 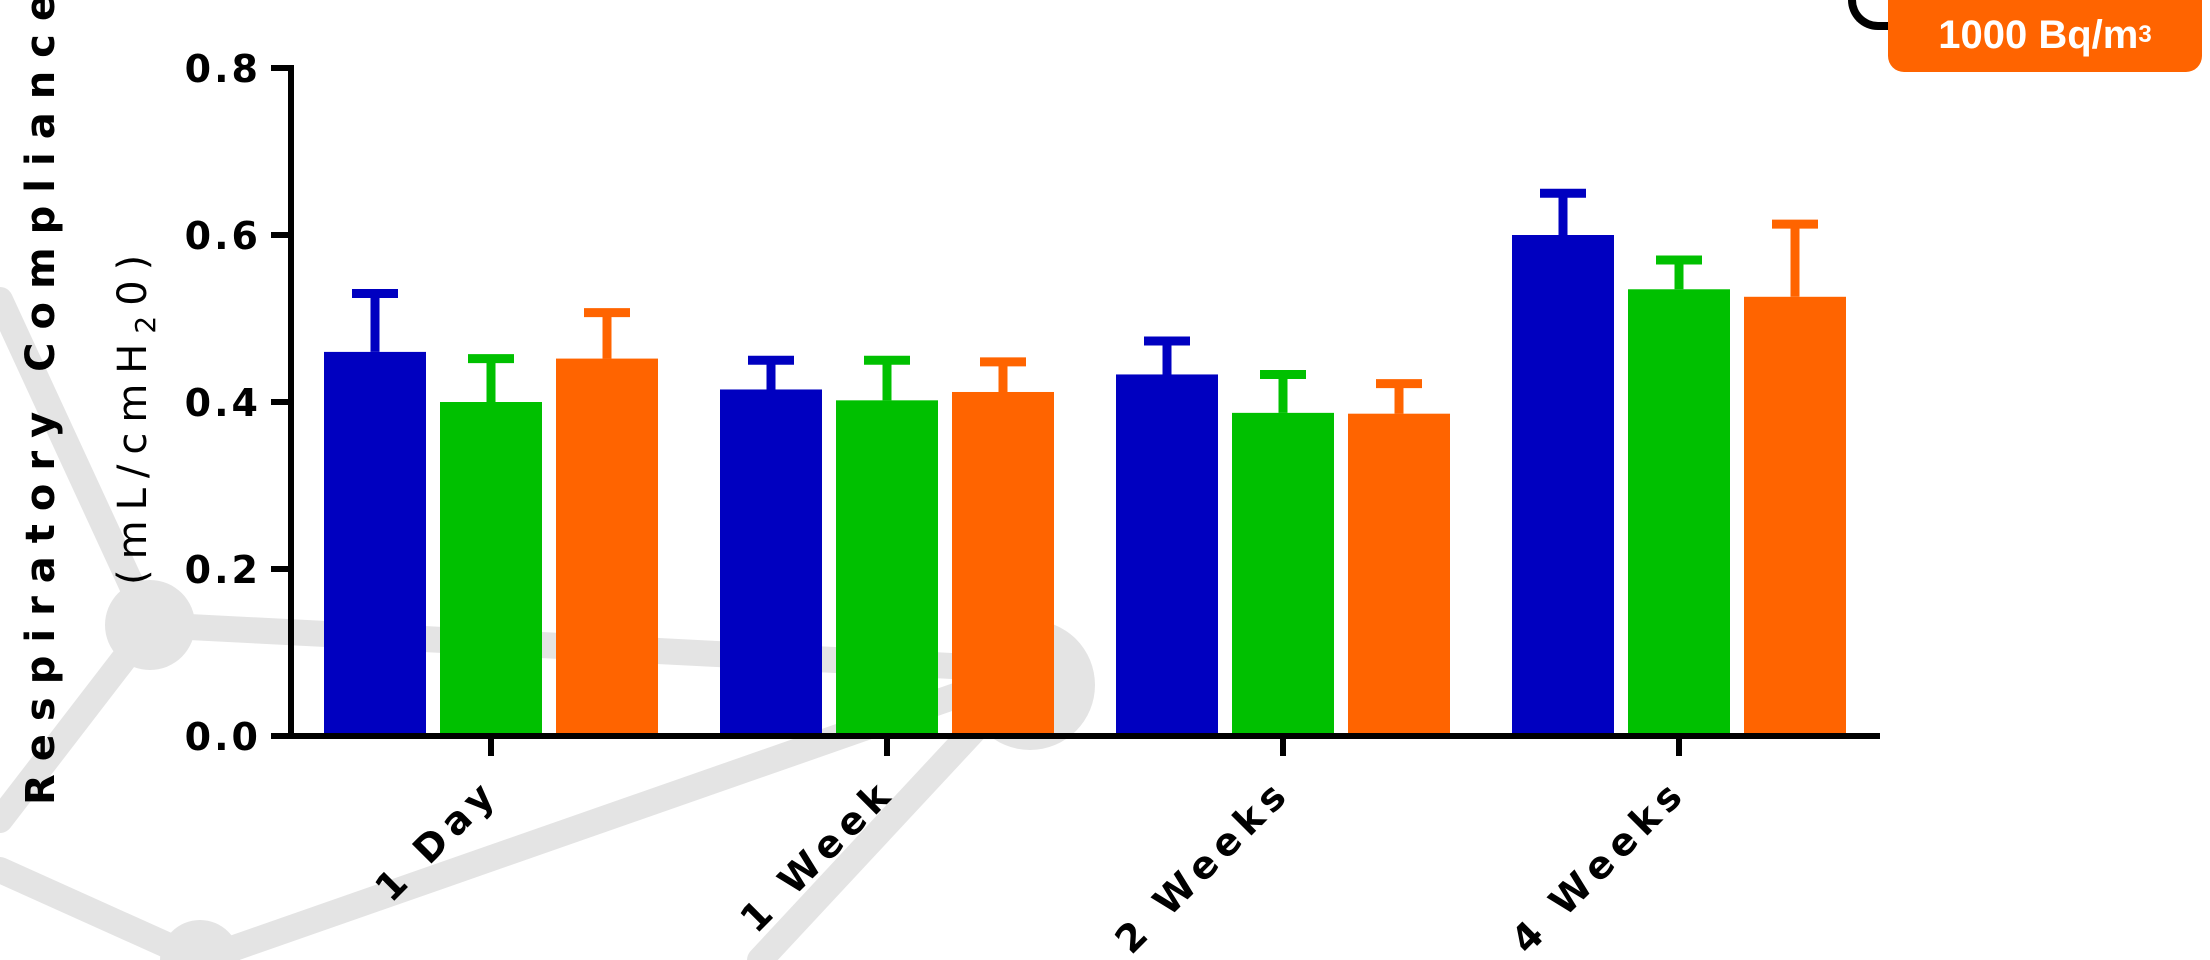 What do you see at coordinates (1599, 864) in the screenshot?
I see `x-tick-label-4-weeks: 4 Weeks` at bounding box center [1599, 864].